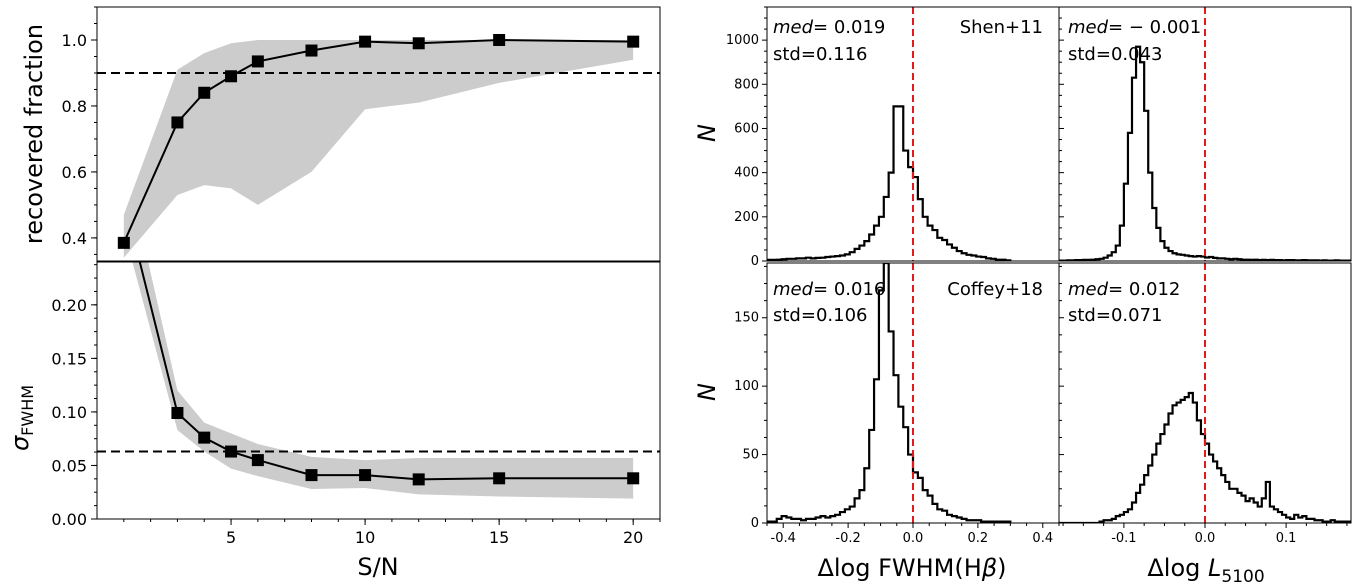 Image resolution: width=1369 pixels, height=584 pixels. I want to click on x-tick-label: 0.1, so click(1286, 538).